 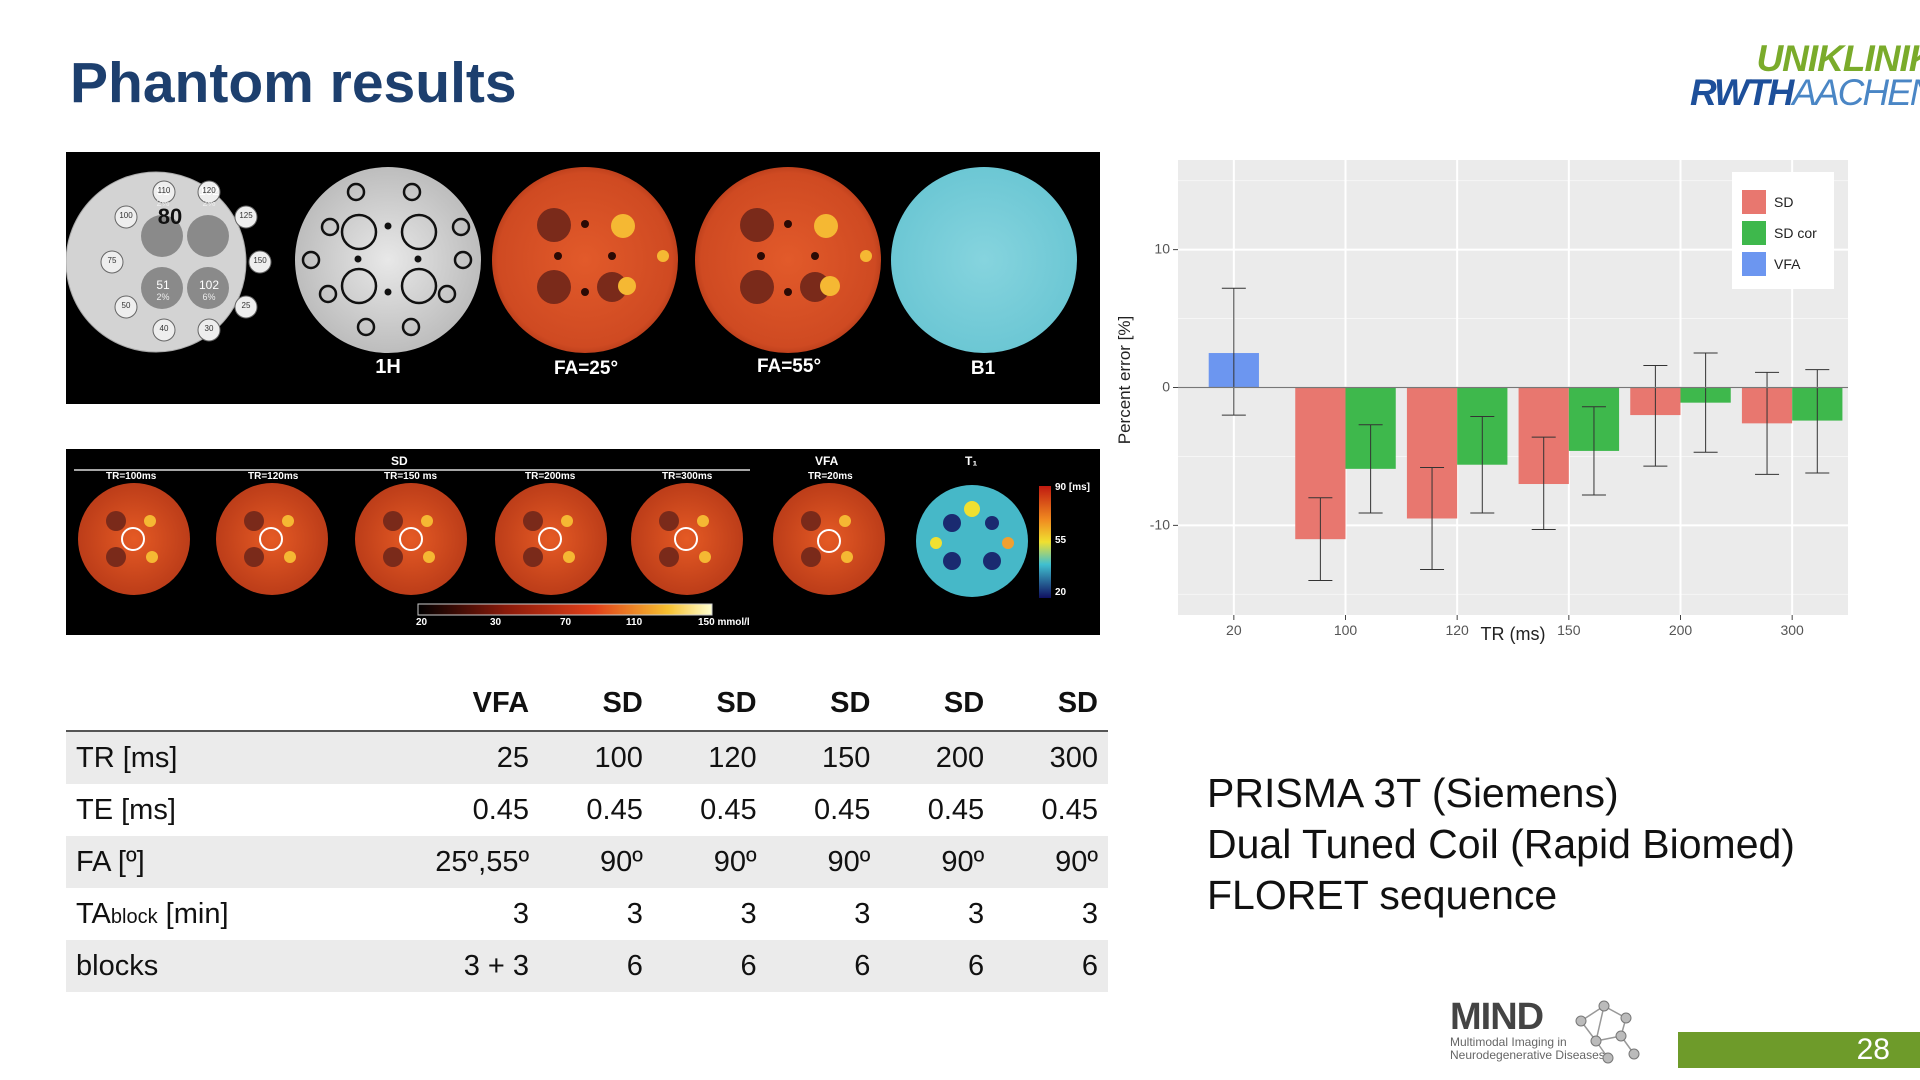 I want to click on logo-line2: RWTHAACHEN, so click(x=1805, y=92).